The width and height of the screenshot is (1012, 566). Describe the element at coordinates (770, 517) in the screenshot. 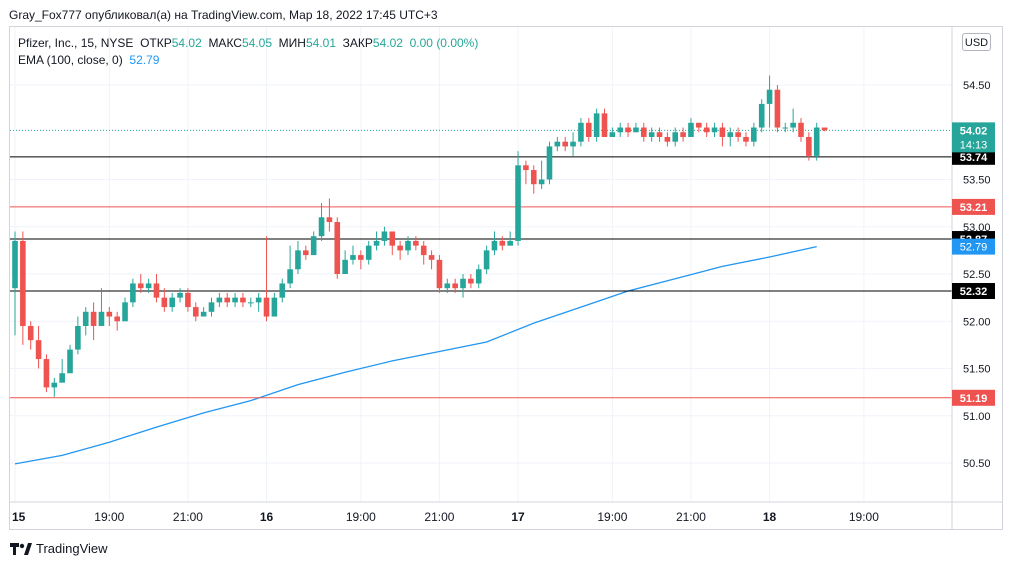

I see `time-tick-label: 18` at that location.